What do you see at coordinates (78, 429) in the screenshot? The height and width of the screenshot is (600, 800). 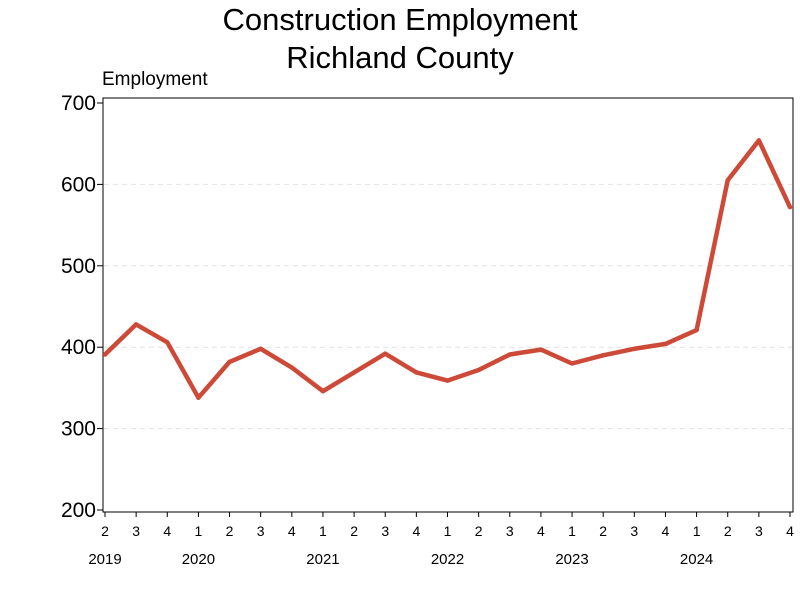 I see `y-tick-label: 300` at bounding box center [78, 429].